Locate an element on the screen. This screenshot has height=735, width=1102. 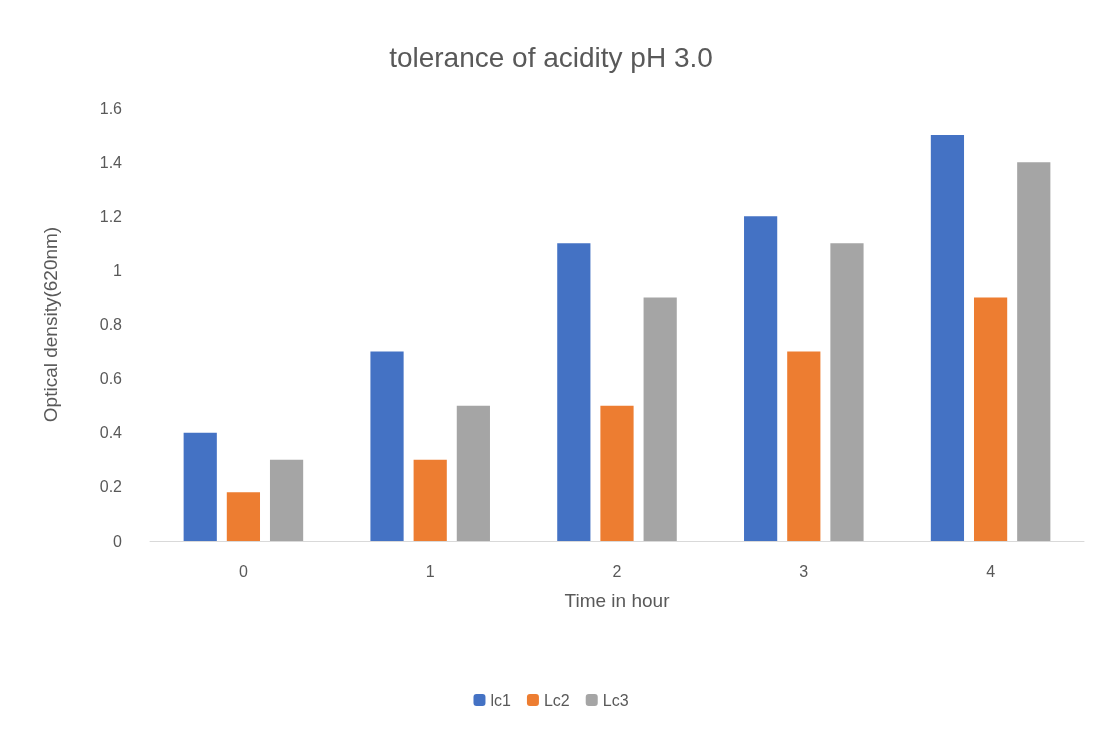
y-tick-label: 1.4 is located at coordinates (111, 162).